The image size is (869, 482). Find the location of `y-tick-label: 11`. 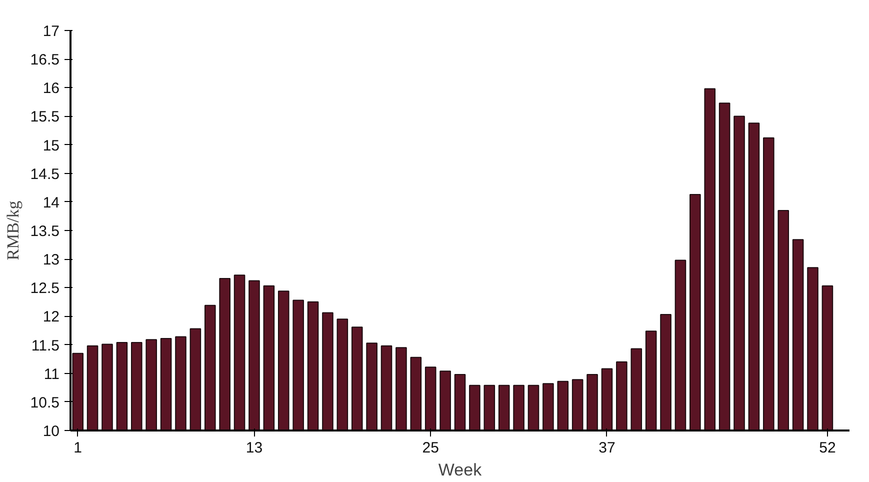

y-tick-label: 11 is located at coordinates (52, 374).